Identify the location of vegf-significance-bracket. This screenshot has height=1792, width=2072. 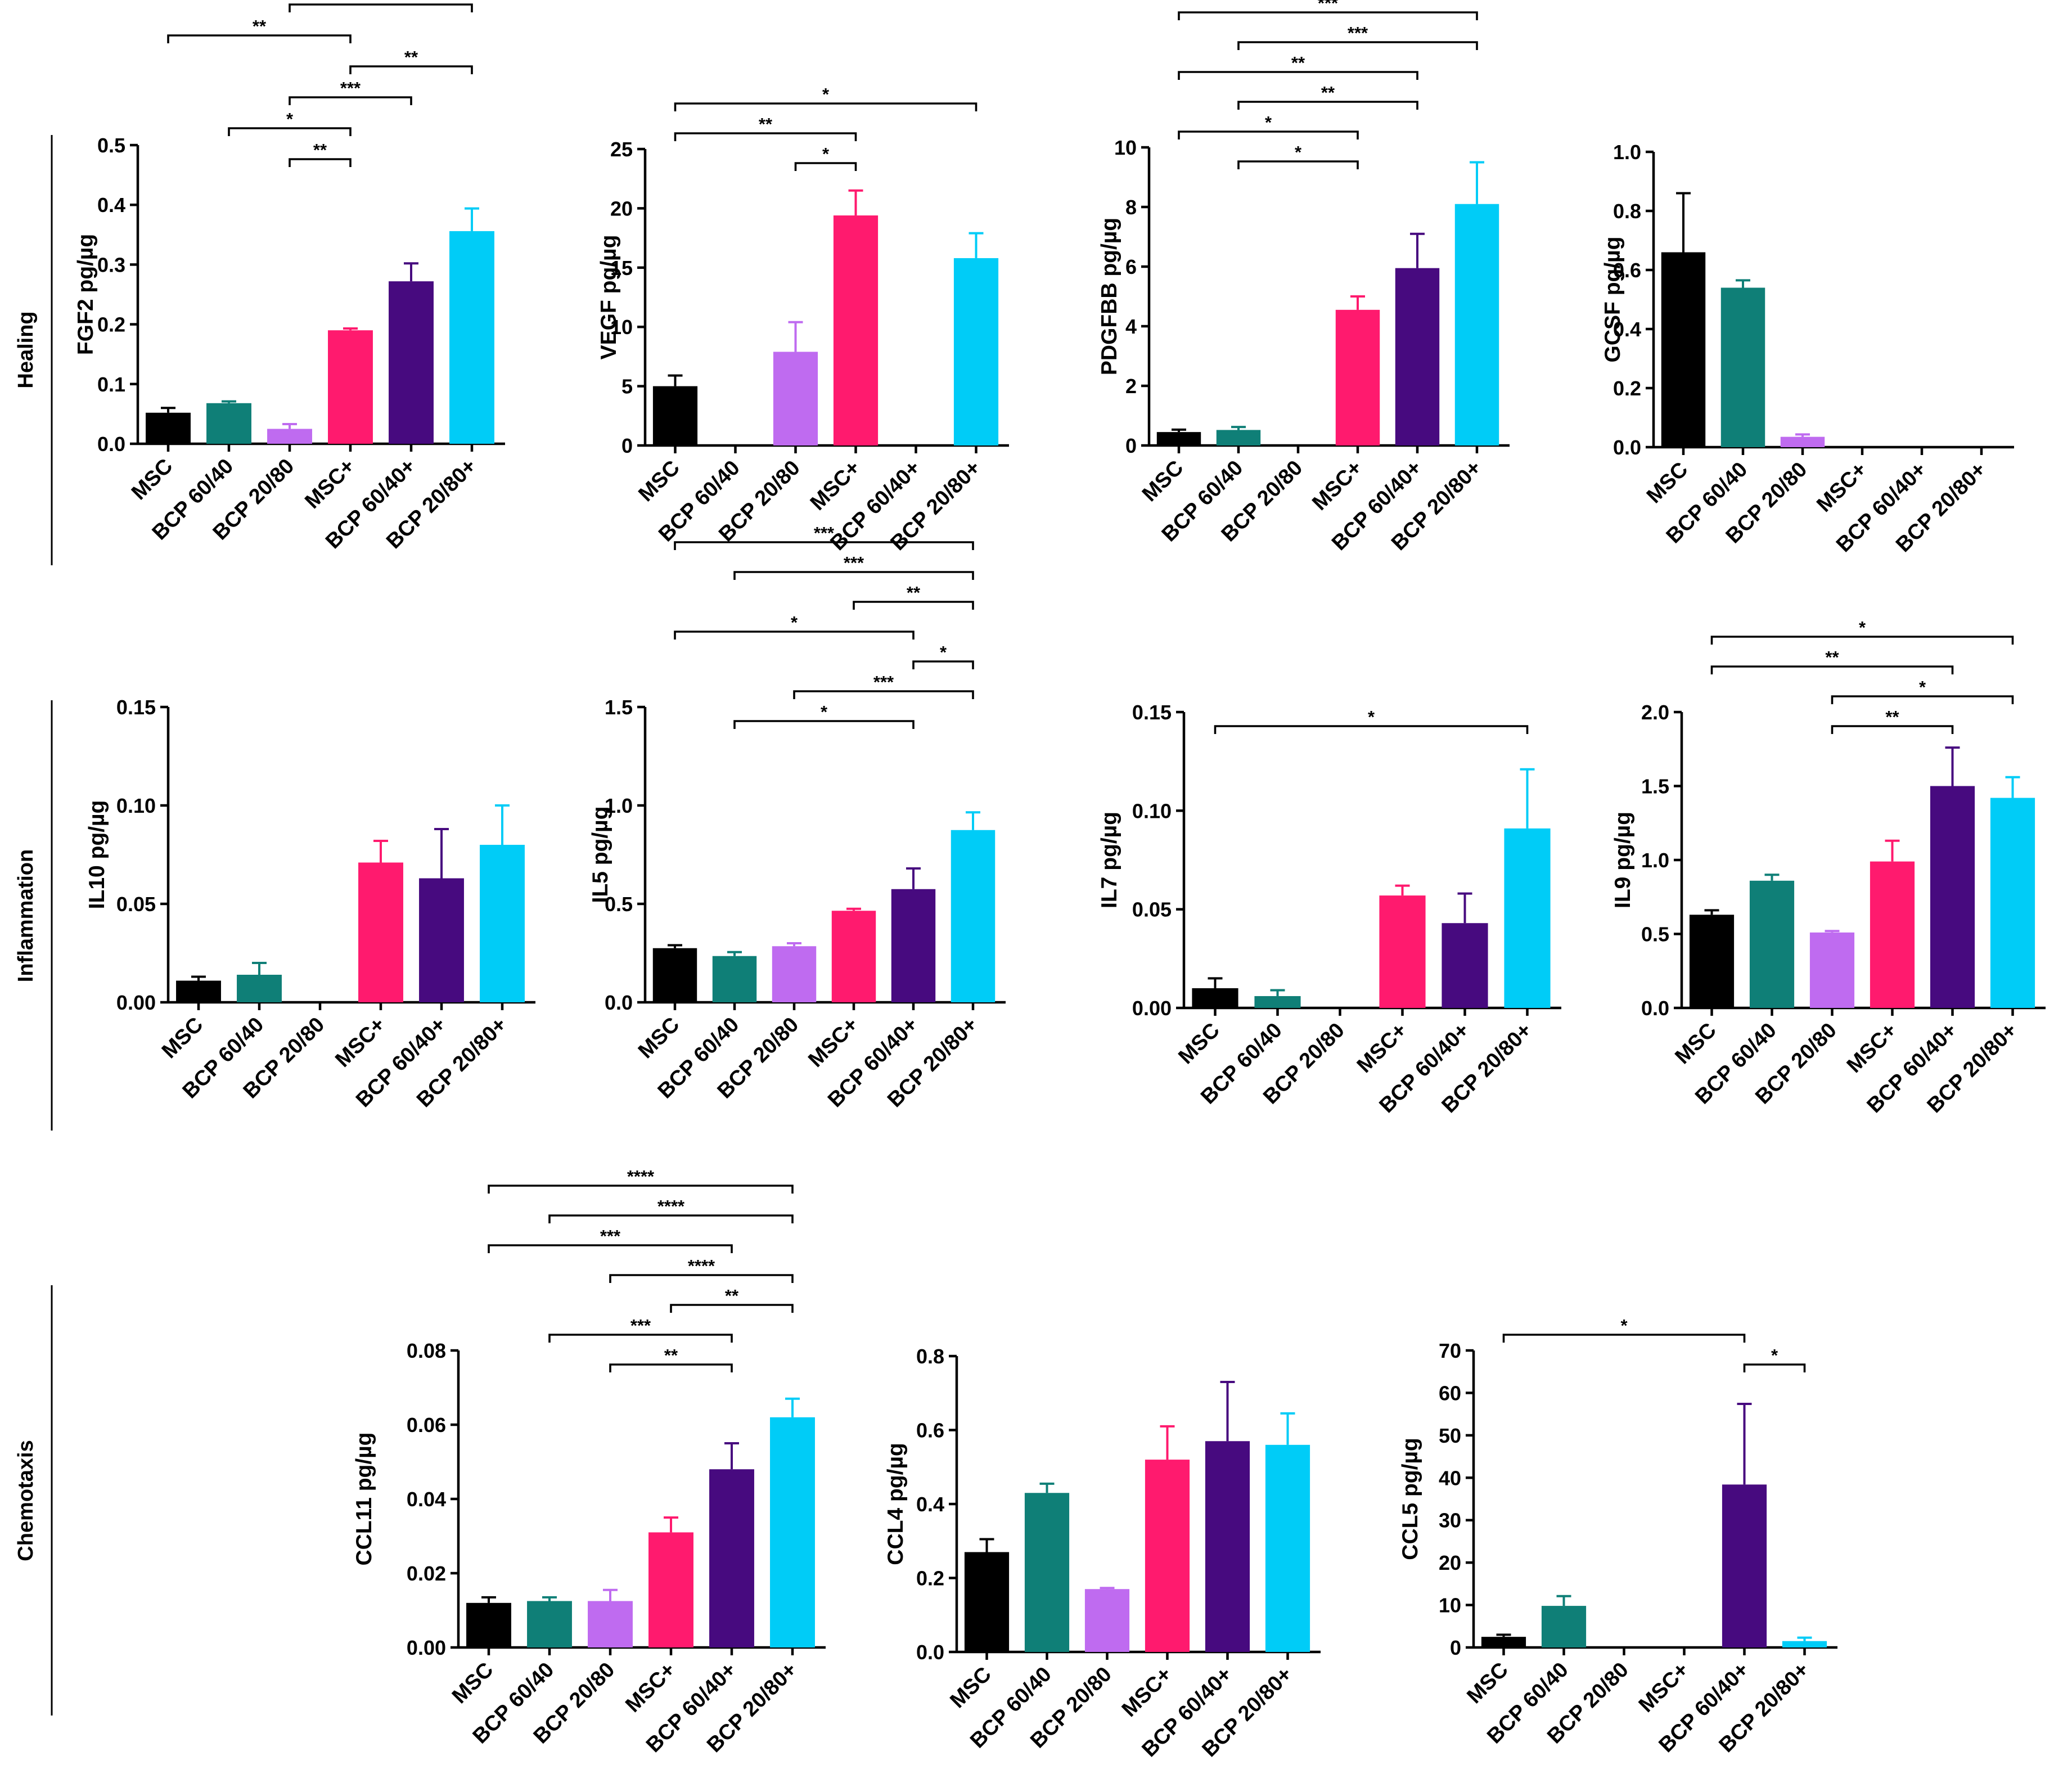
(825, 167).